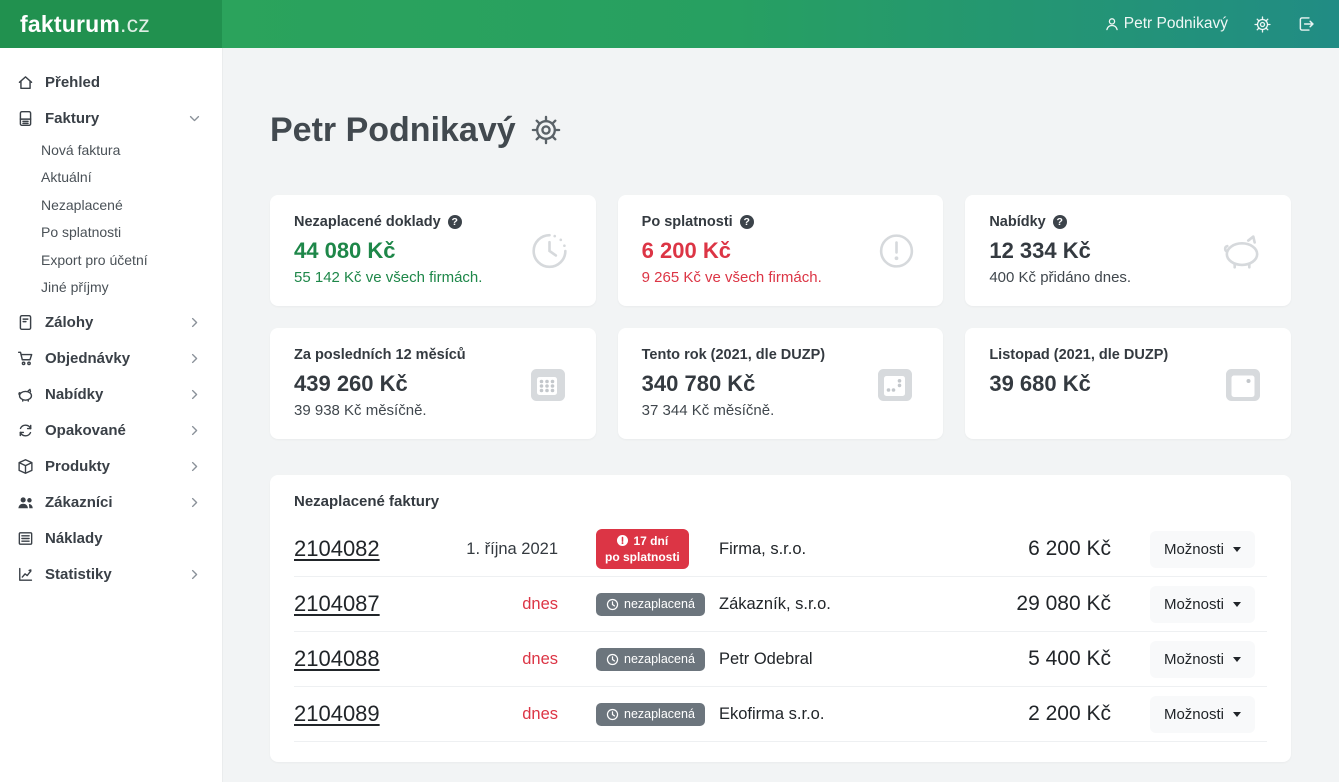 The image size is (1339, 782). Describe the element at coordinates (546, 130) in the screenshot. I see `page-settings-gear-icon` at that location.